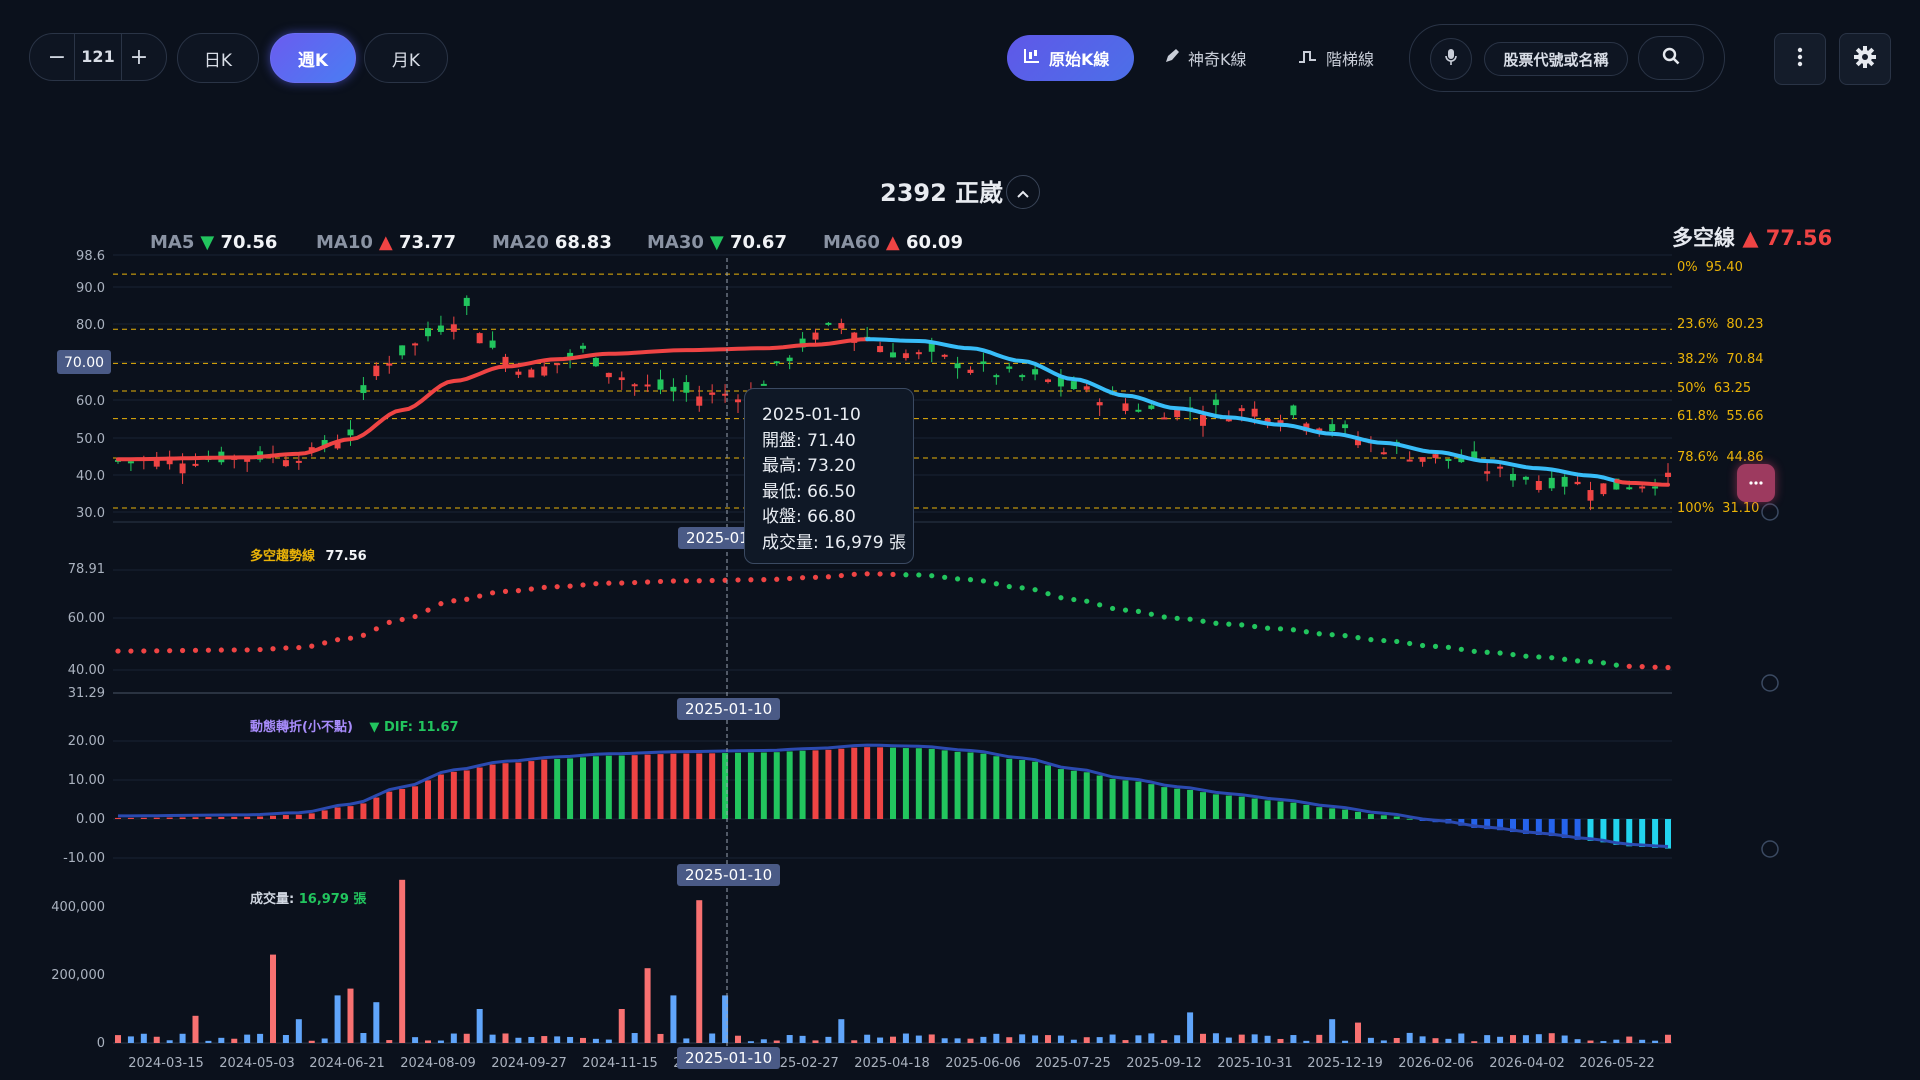  What do you see at coordinates (84, 363) in the screenshot?
I see `price-cursor-value: 70.00` at bounding box center [84, 363].